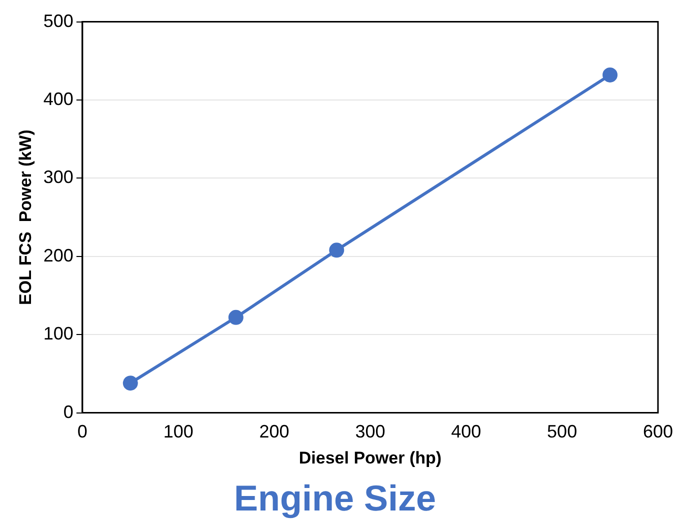  What do you see at coordinates (58, 334) in the screenshot?
I see `y-tick-label: 100` at bounding box center [58, 334].